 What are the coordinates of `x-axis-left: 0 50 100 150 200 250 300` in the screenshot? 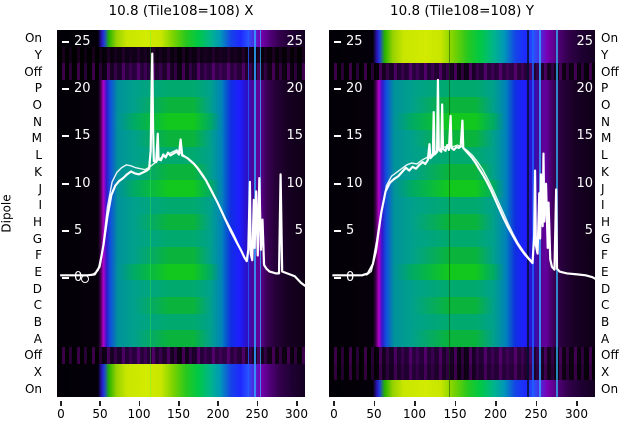 It's located at (182, 411).